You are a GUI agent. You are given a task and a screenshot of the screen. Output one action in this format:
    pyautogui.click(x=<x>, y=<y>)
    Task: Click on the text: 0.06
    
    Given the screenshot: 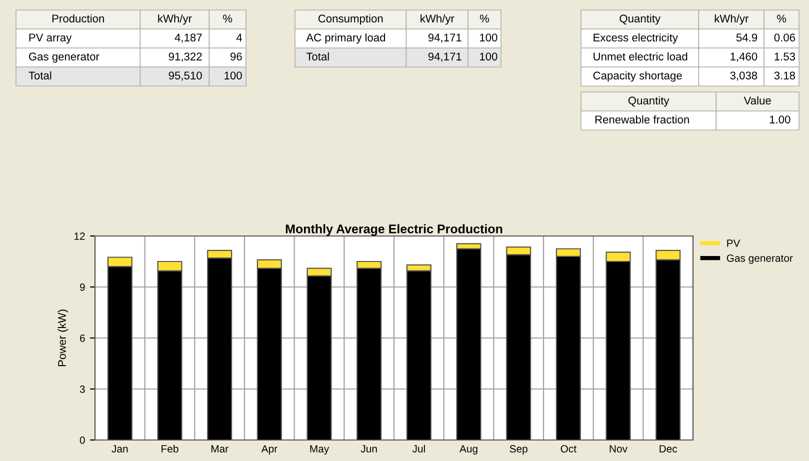 What is the action you would take?
    pyautogui.click(x=785, y=38)
    